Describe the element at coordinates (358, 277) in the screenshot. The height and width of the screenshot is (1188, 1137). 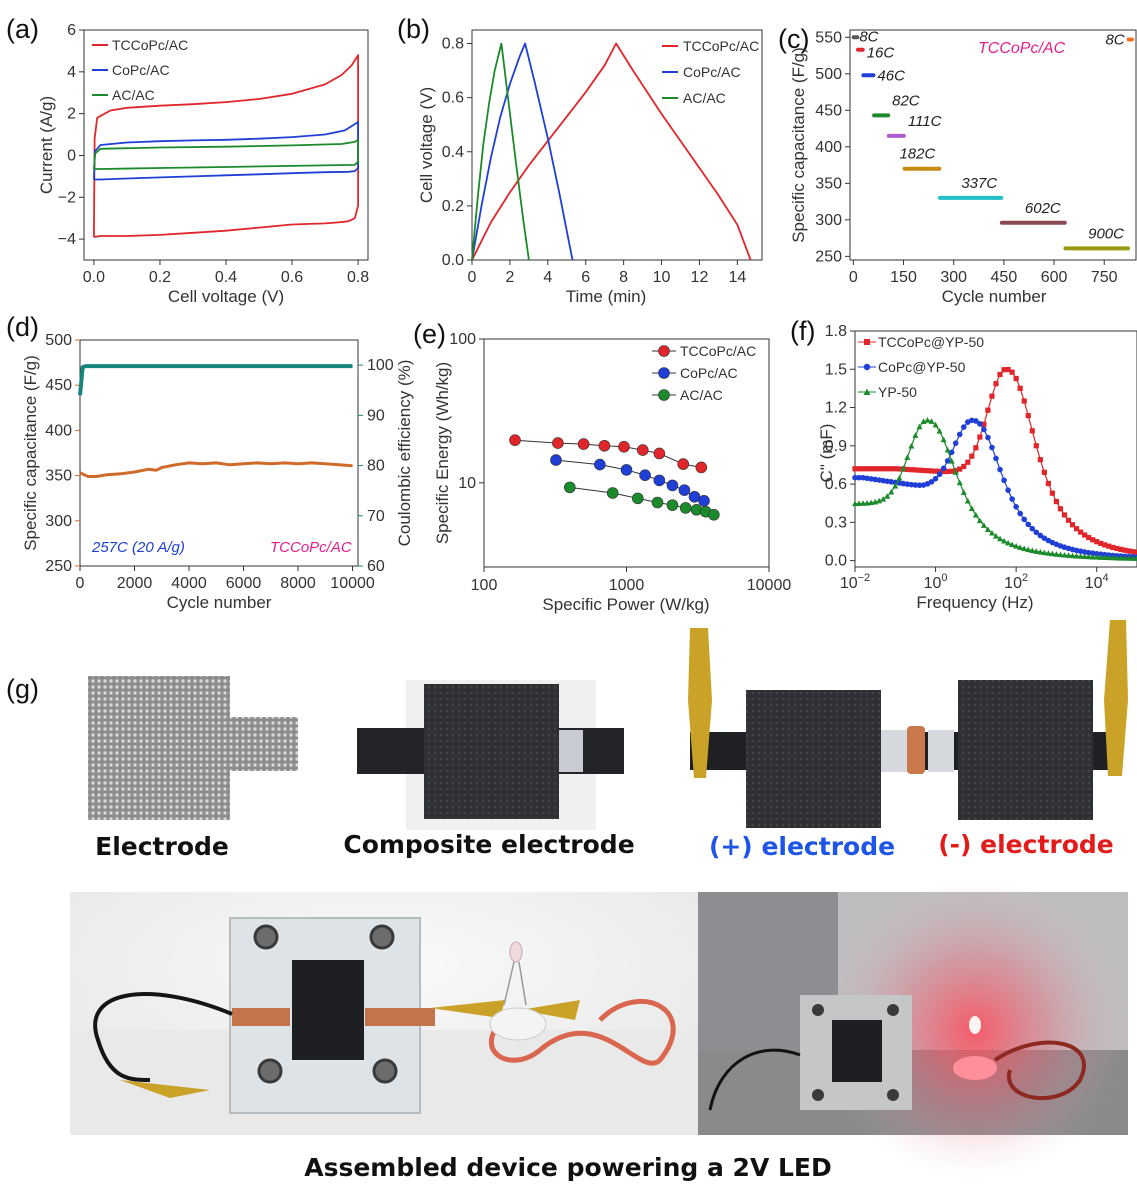
I see `chart-a-xtick-label: 0.8` at that location.